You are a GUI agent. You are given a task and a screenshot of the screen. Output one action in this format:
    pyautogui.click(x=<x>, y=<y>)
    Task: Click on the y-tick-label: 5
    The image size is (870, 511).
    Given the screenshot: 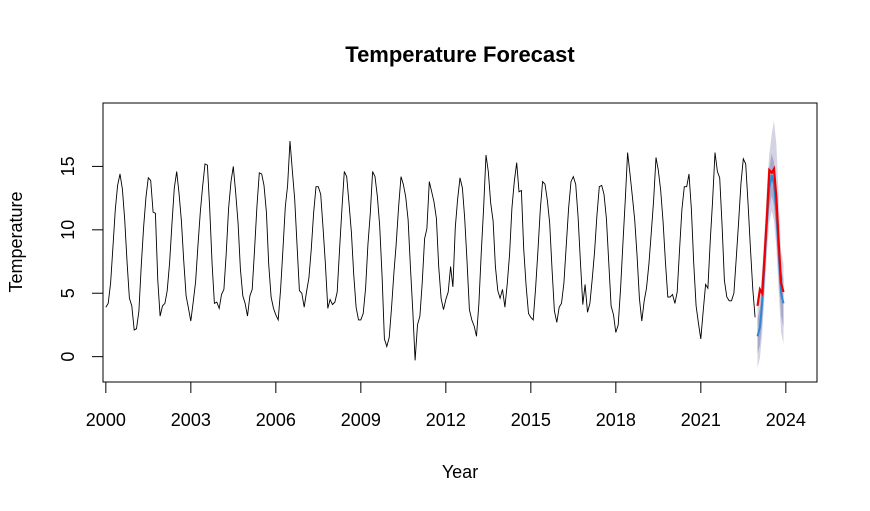 What is the action you would take?
    pyautogui.click(x=68, y=293)
    